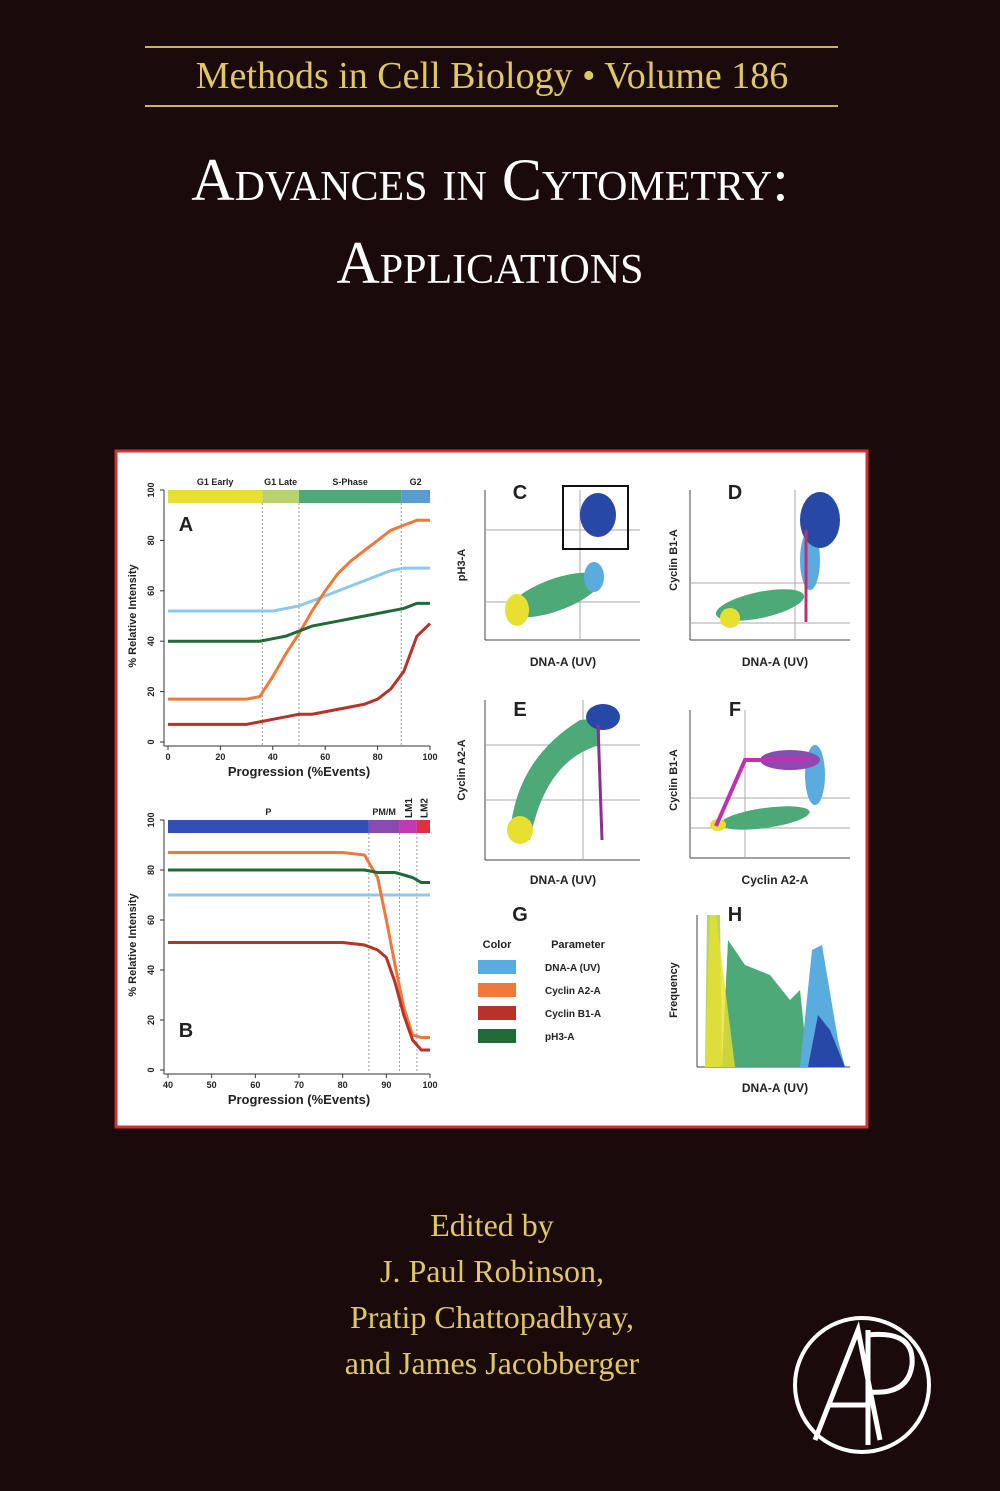 Image resolution: width=1000 pixels, height=1491 pixels. What do you see at coordinates (299, 1085) in the screenshot?
I see `x-tick-label: 70` at bounding box center [299, 1085].